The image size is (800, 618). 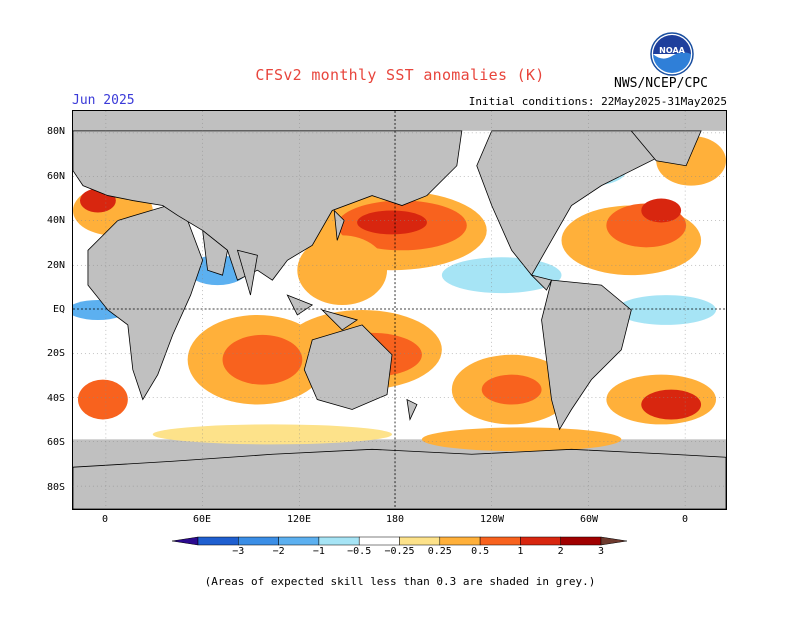 I want to click on map-title: CFSv2 monthly SST anomalies (K), so click(x=400, y=75).